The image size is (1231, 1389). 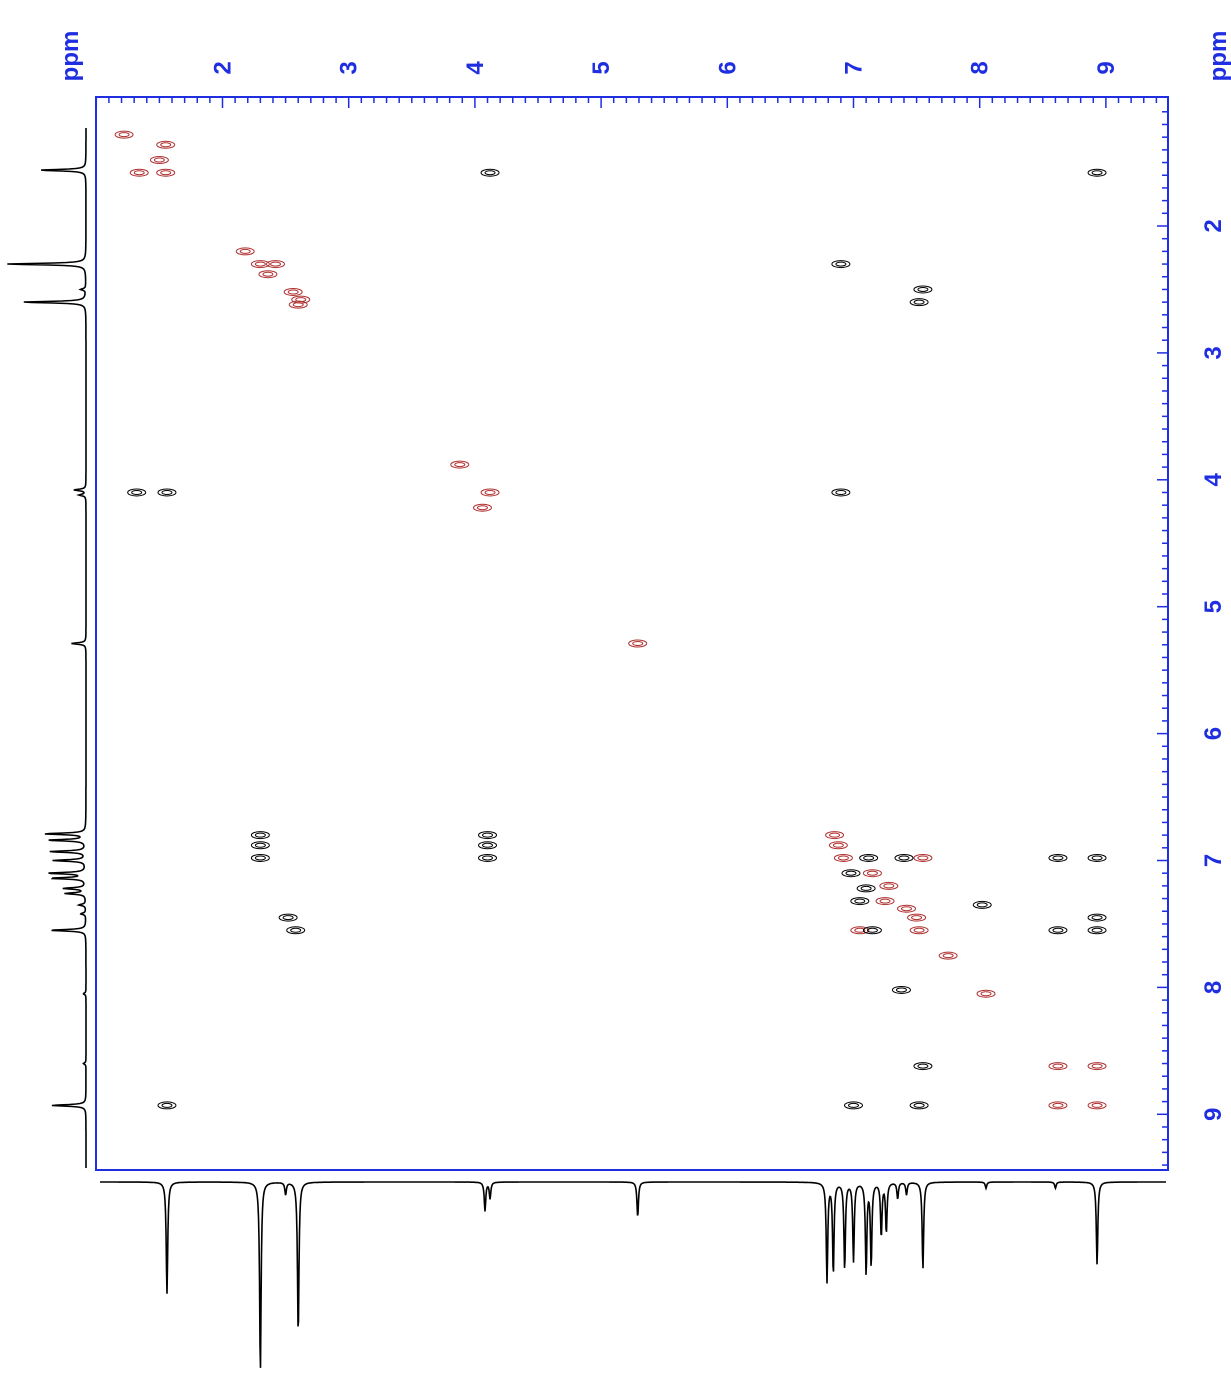 What do you see at coordinates (1213, 733) in the screenshot?
I see `right-tick-label: 6` at bounding box center [1213, 733].